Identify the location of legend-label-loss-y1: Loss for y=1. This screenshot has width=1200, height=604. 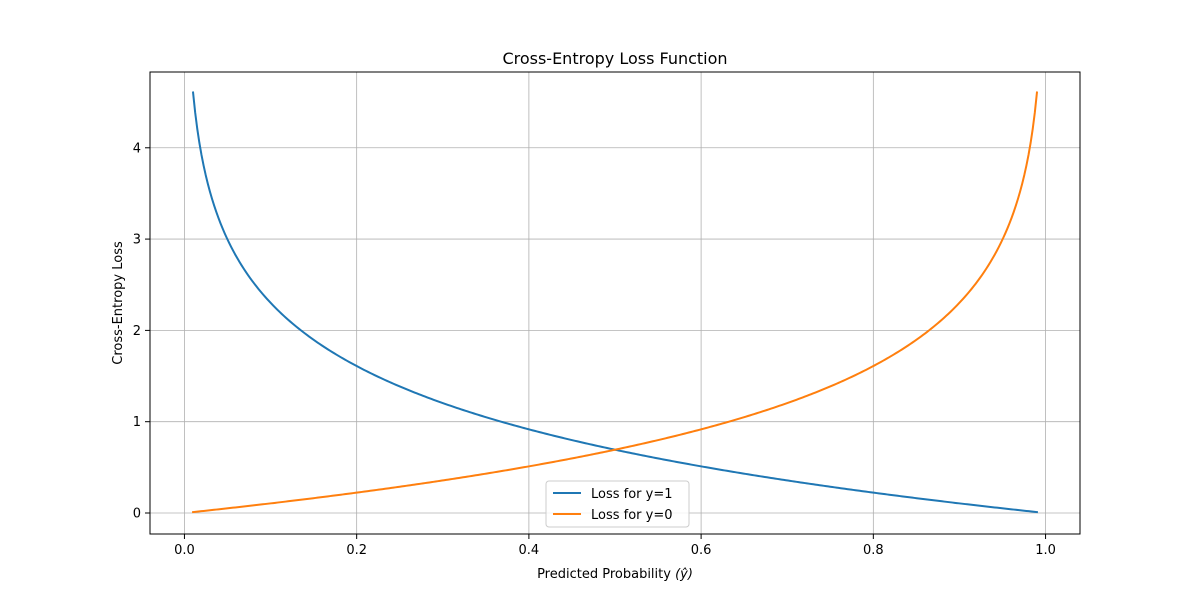
(632, 494).